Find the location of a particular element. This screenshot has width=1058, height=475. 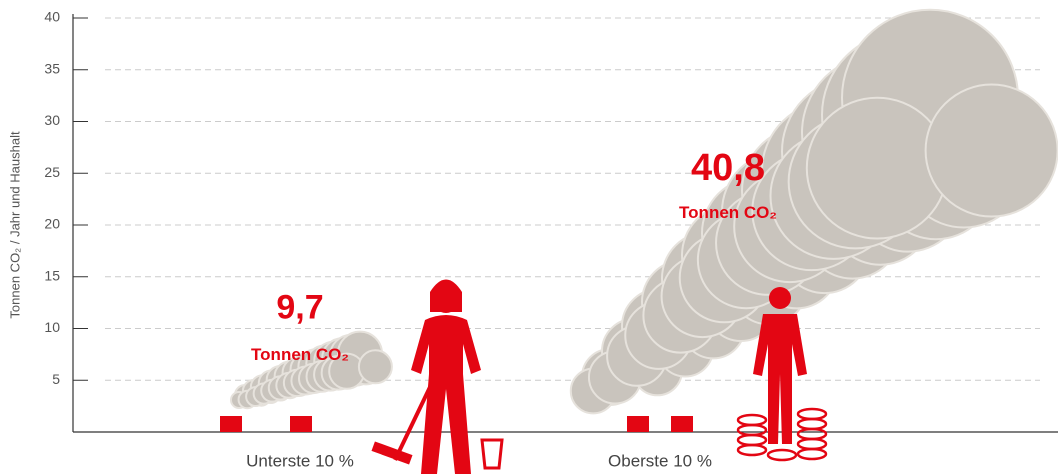

y-tick-label: 20 is located at coordinates (52, 224).